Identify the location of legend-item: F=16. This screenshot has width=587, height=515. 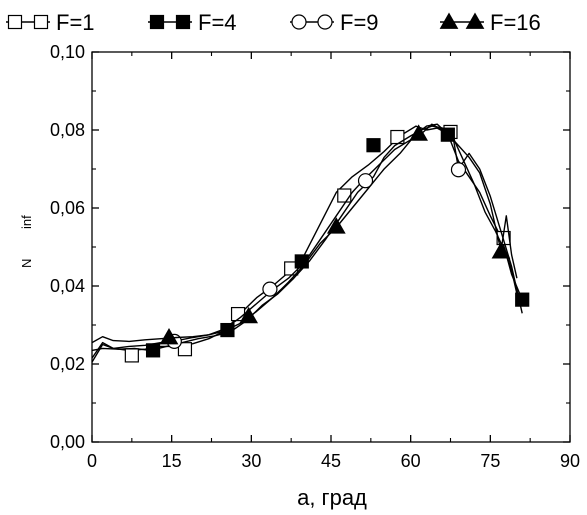
(490, 22).